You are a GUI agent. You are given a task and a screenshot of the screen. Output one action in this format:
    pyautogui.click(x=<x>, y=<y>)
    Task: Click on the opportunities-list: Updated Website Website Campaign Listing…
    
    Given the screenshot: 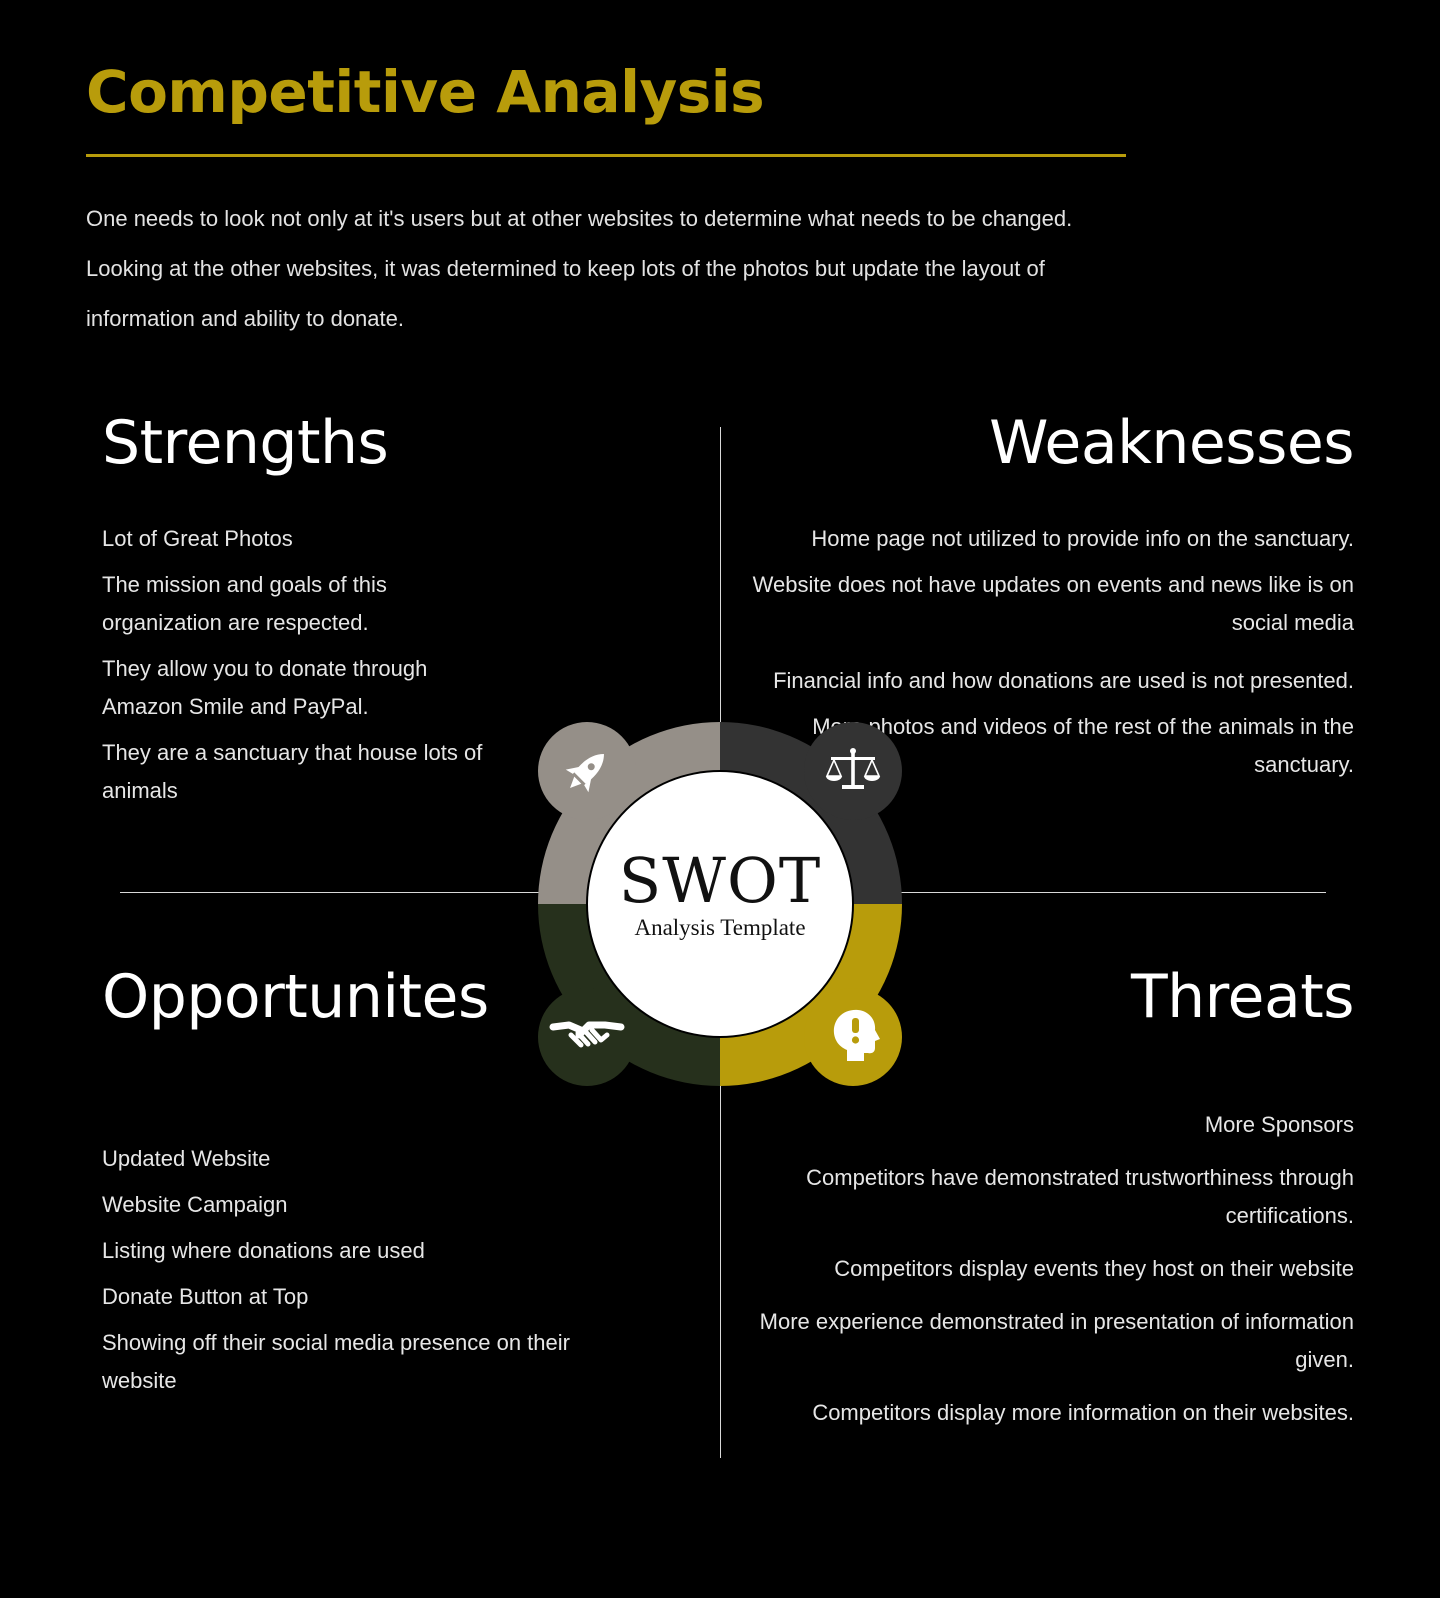 What is the action you would take?
    pyautogui.click(x=352, y=1274)
    